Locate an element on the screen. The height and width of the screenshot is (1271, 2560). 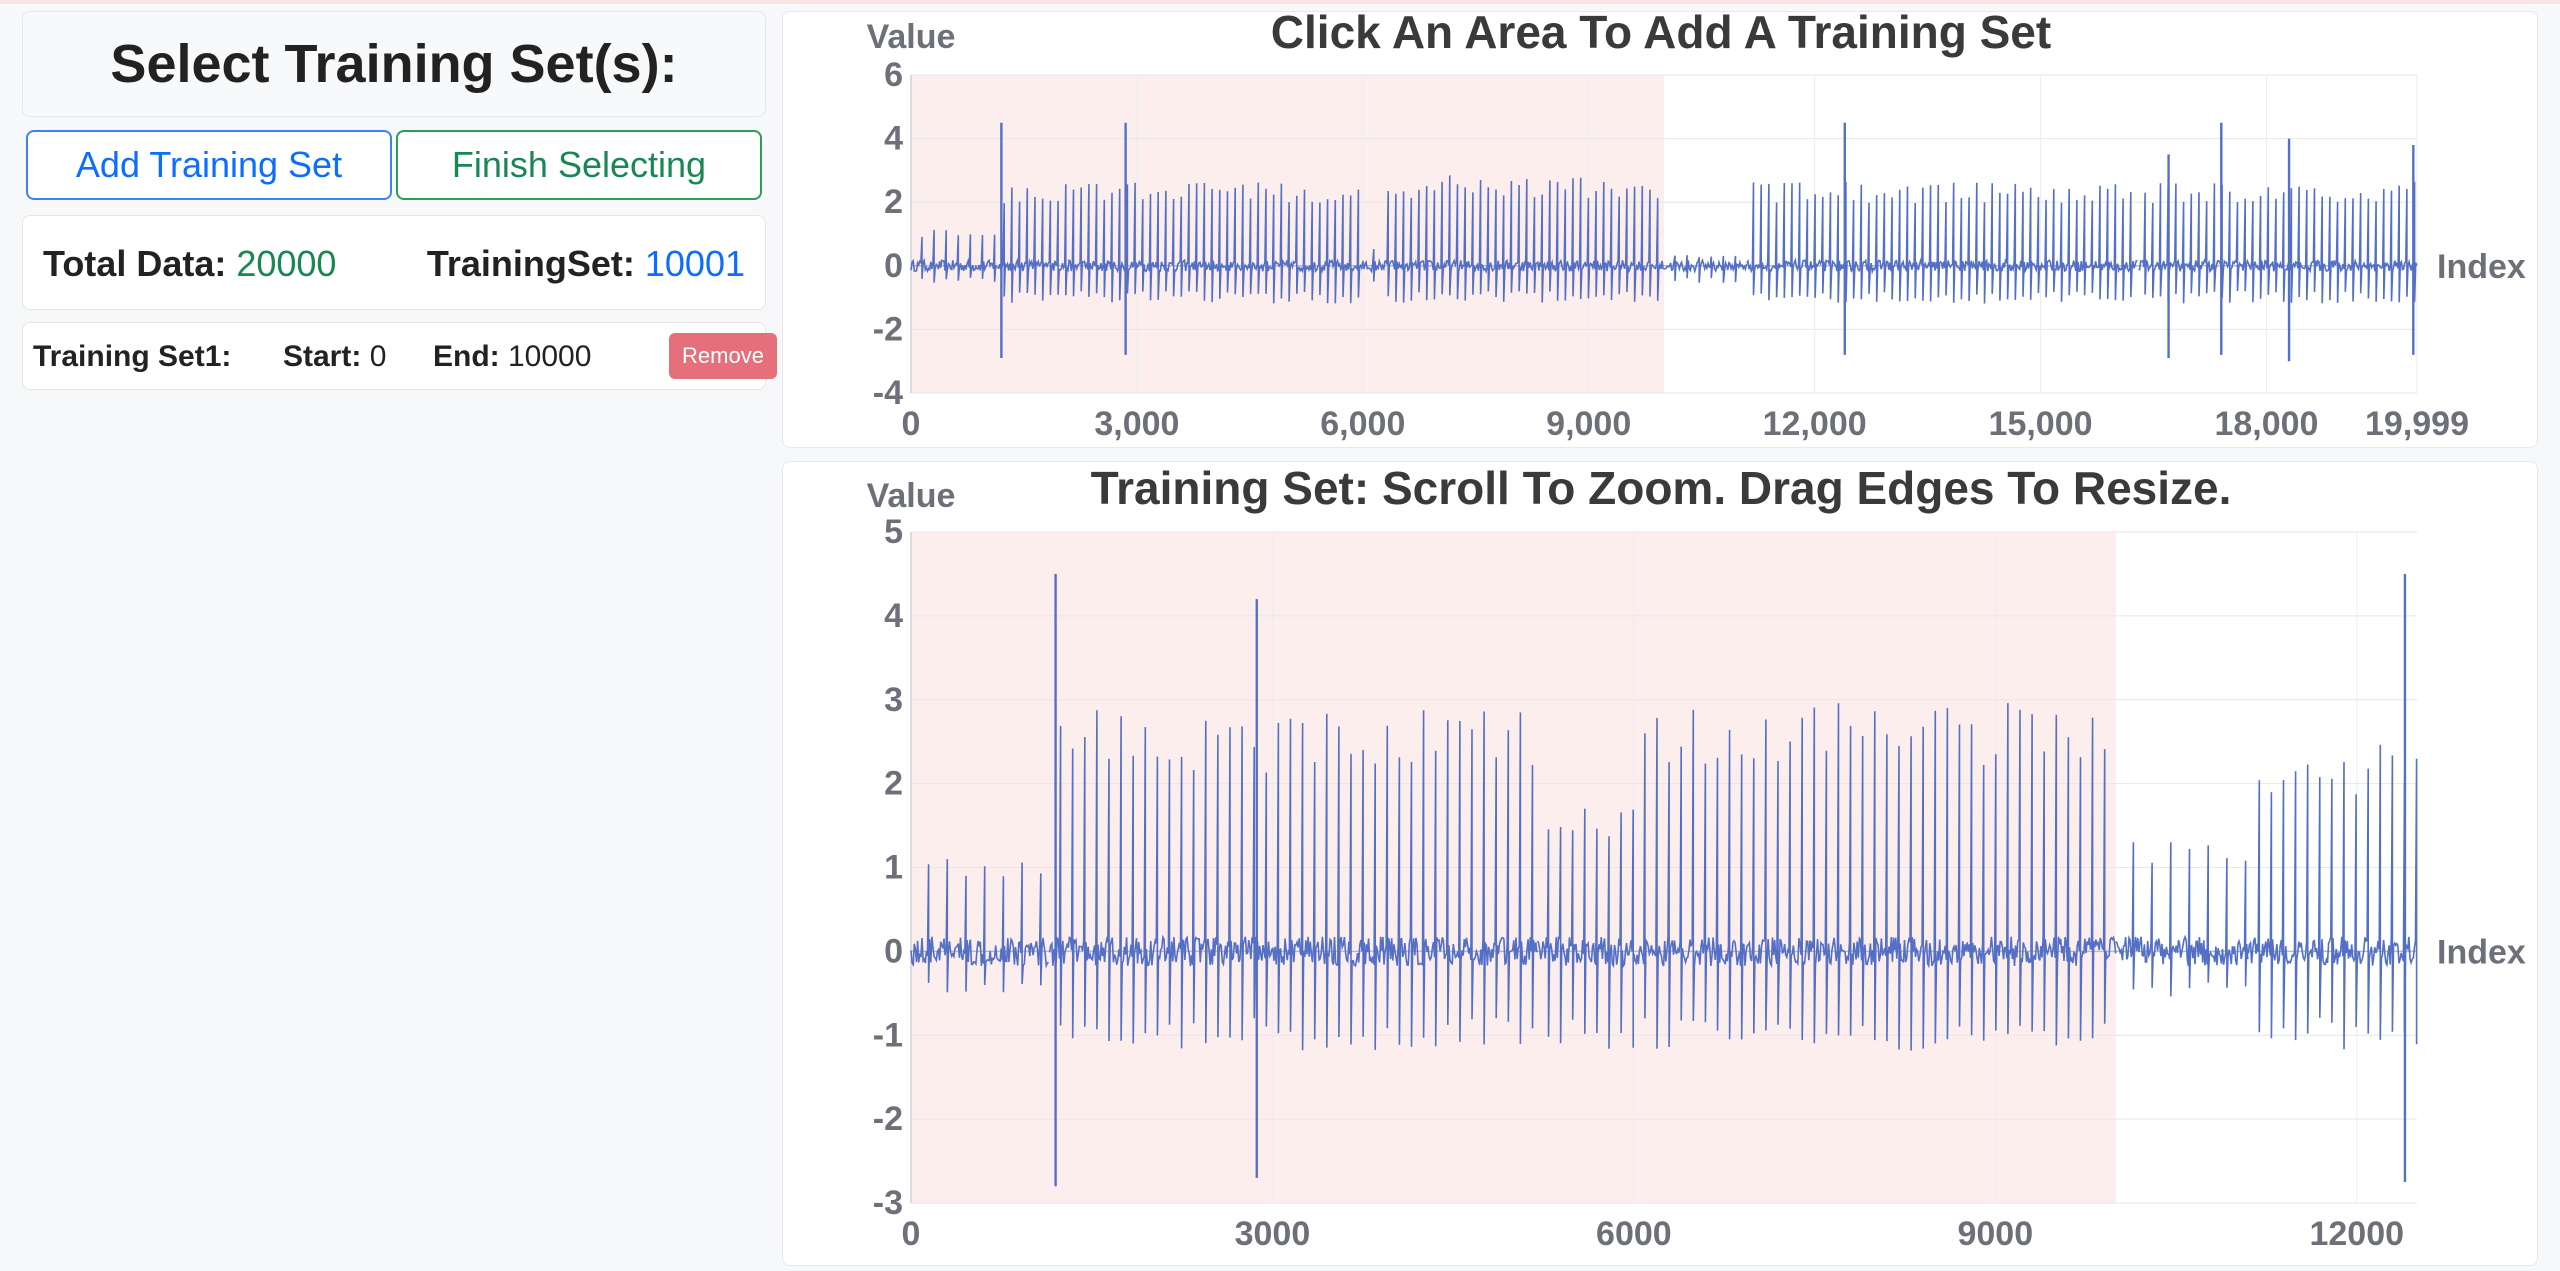
finish-selecting-button: Finish Selecting is located at coordinates (579, 165).